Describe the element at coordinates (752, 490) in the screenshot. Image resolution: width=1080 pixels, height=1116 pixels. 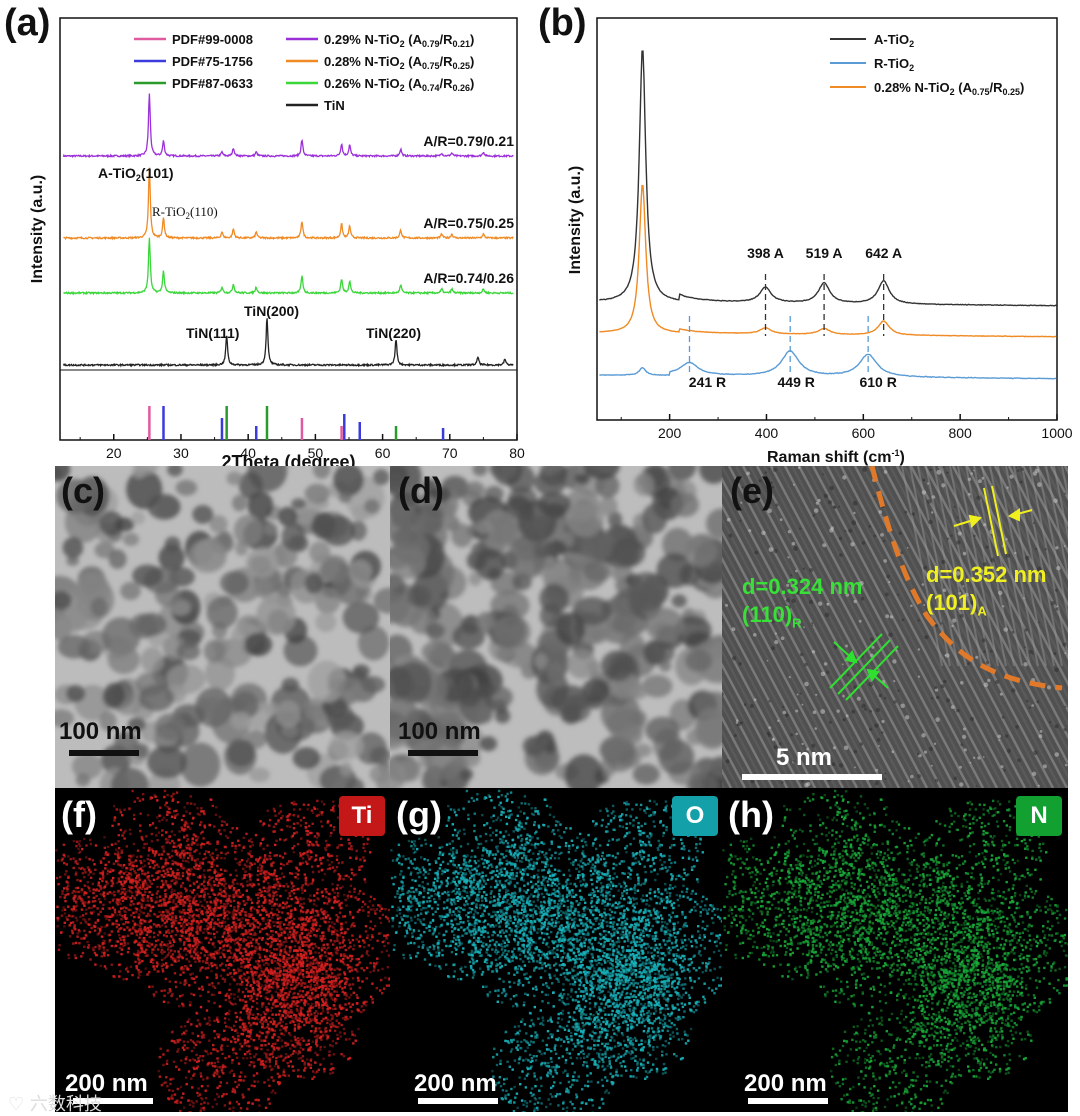
I see `panel-label-e: (e)` at that location.